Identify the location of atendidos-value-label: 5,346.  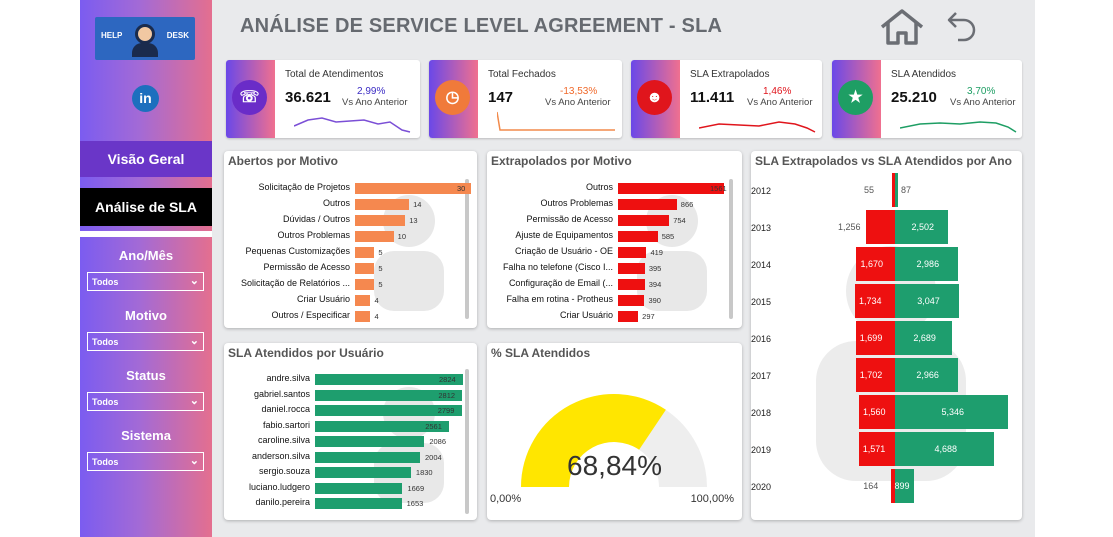
(953, 412).